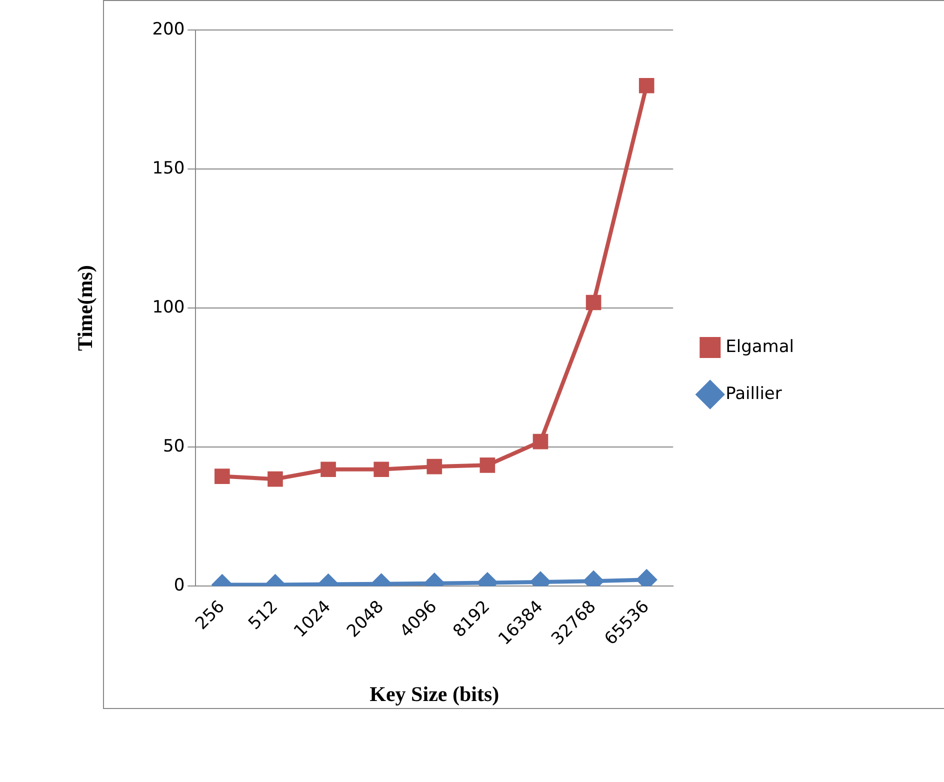 This screenshot has height=782, width=944. Describe the element at coordinates (174, 446) in the screenshot. I see `y-tick-label: 50` at that location.